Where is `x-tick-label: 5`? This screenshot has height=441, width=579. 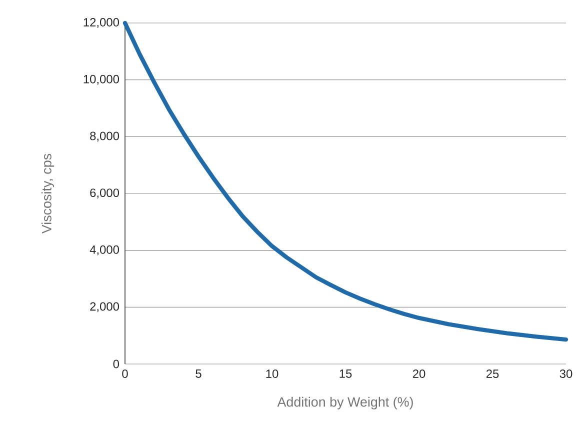 x-tick-label: 5 is located at coordinates (199, 374).